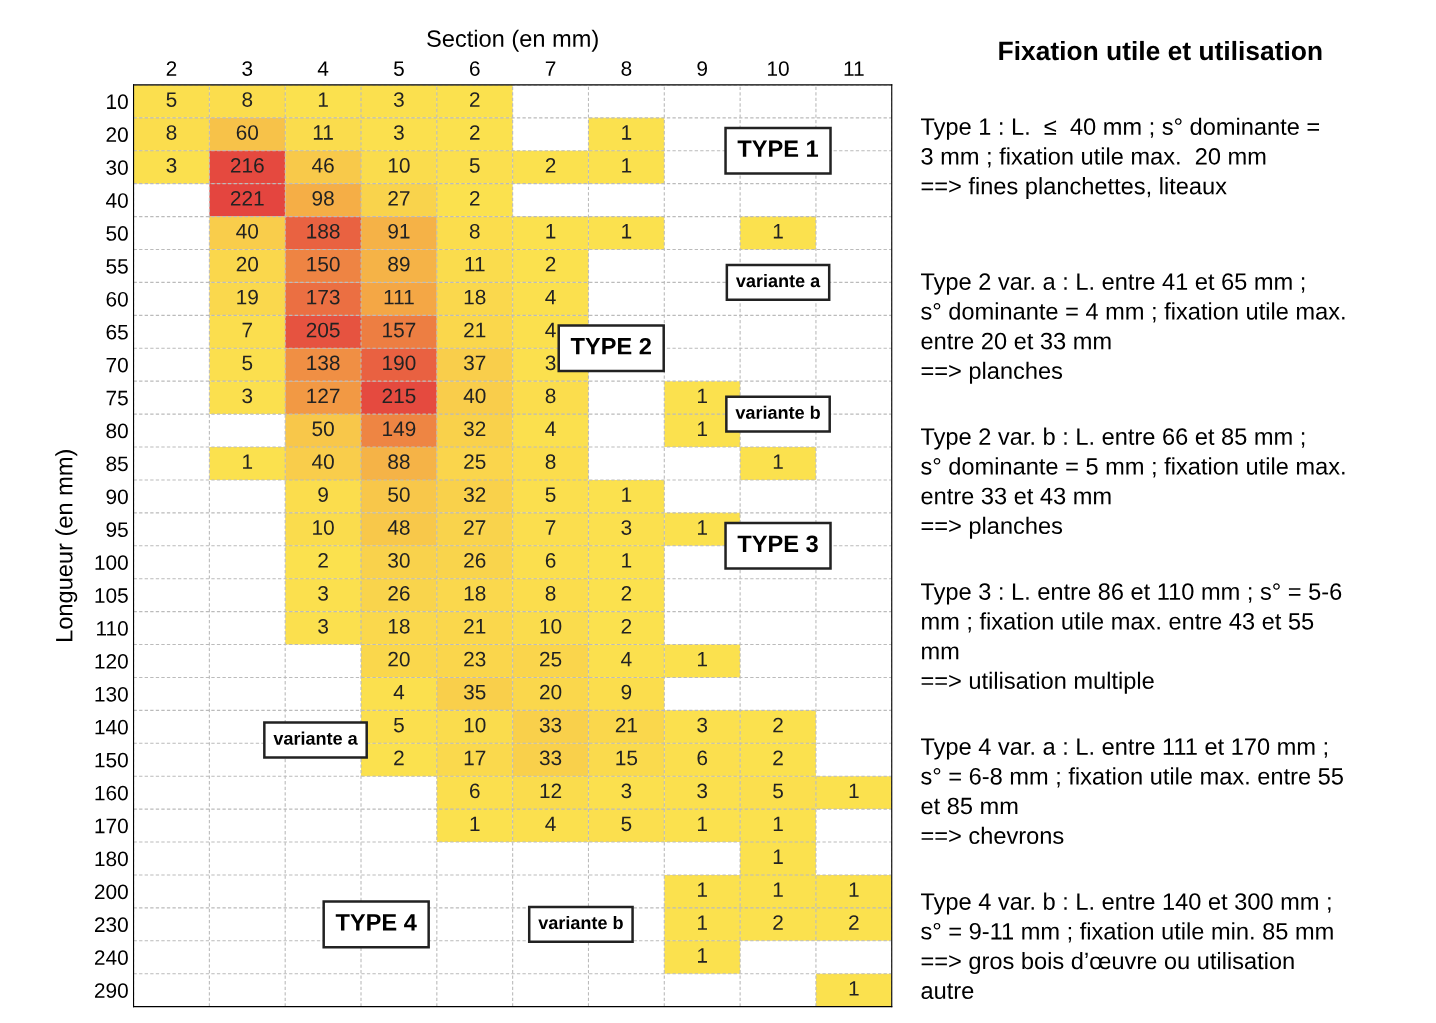 The image size is (1436, 1023). I want to click on data-label: 9, so click(323, 494).